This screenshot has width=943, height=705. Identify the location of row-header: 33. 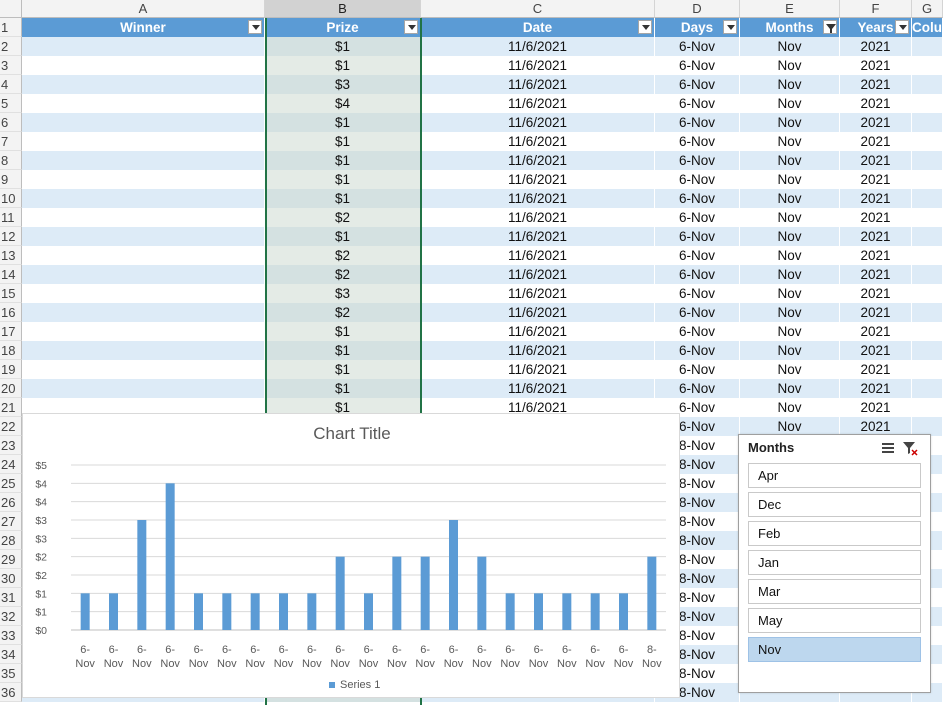
(11, 635).